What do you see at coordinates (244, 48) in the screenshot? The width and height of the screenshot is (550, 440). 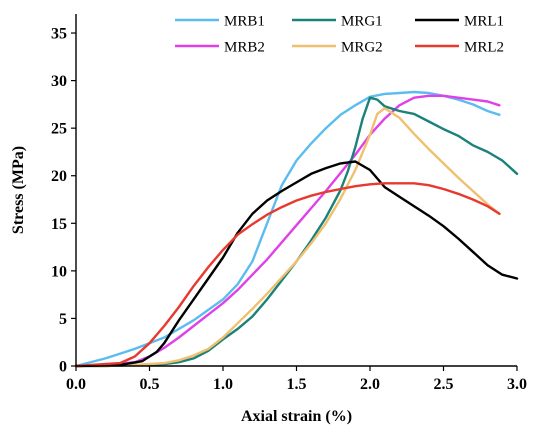 I see `legend-label-mrb2: MRB2` at bounding box center [244, 48].